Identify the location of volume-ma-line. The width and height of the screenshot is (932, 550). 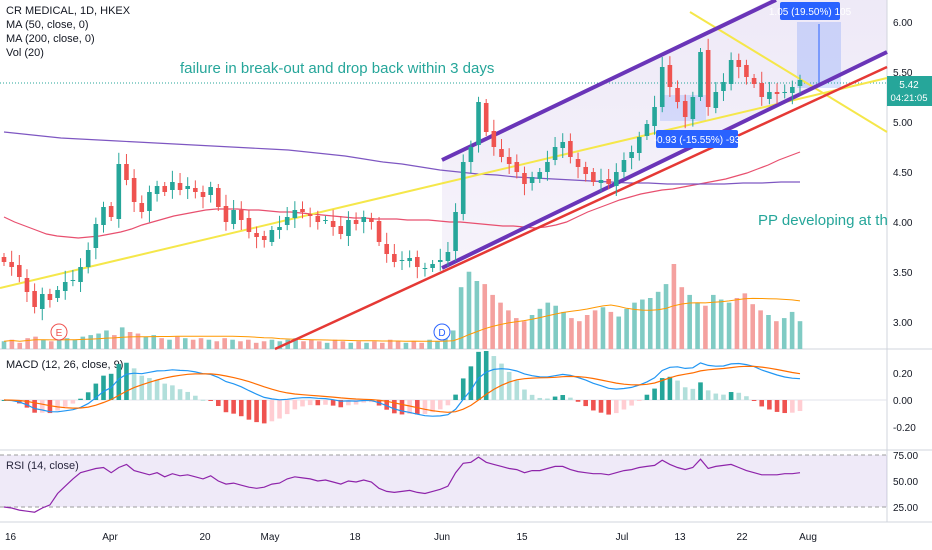
(402, 319).